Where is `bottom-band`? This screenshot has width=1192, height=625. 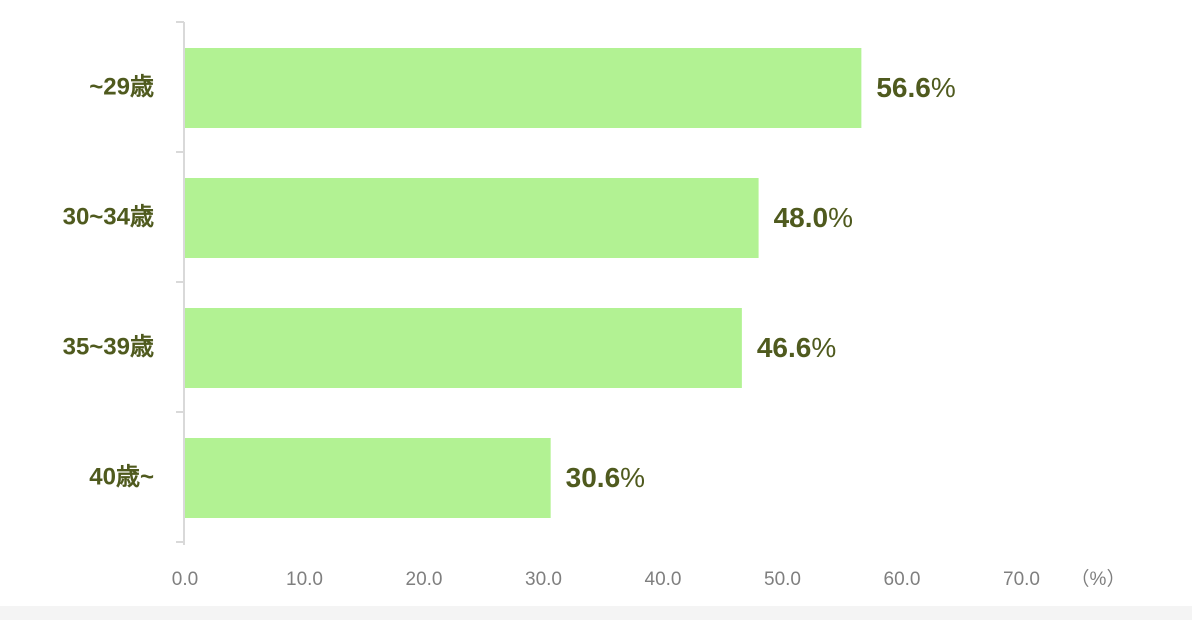 bottom-band is located at coordinates (596, 613).